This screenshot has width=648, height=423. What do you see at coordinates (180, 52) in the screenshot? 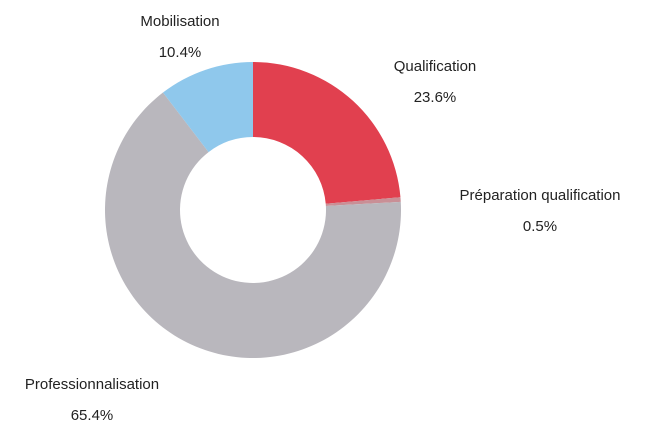
I see `segment-value-label: 10.4%` at bounding box center [180, 52].